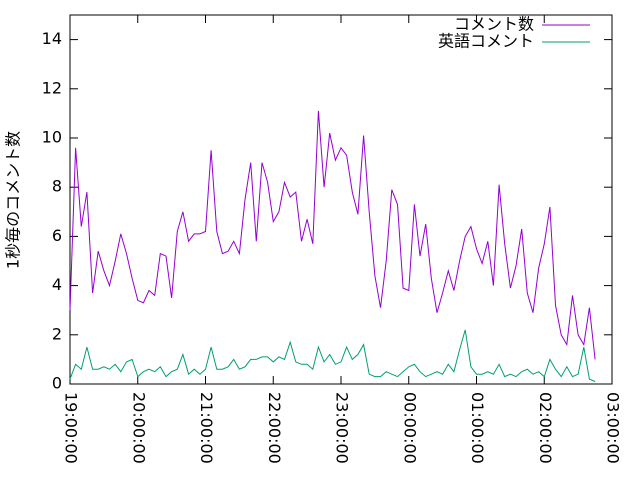  What do you see at coordinates (613, 428) in the screenshot?
I see `x-tick-label: 03:00:00` at bounding box center [613, 428].